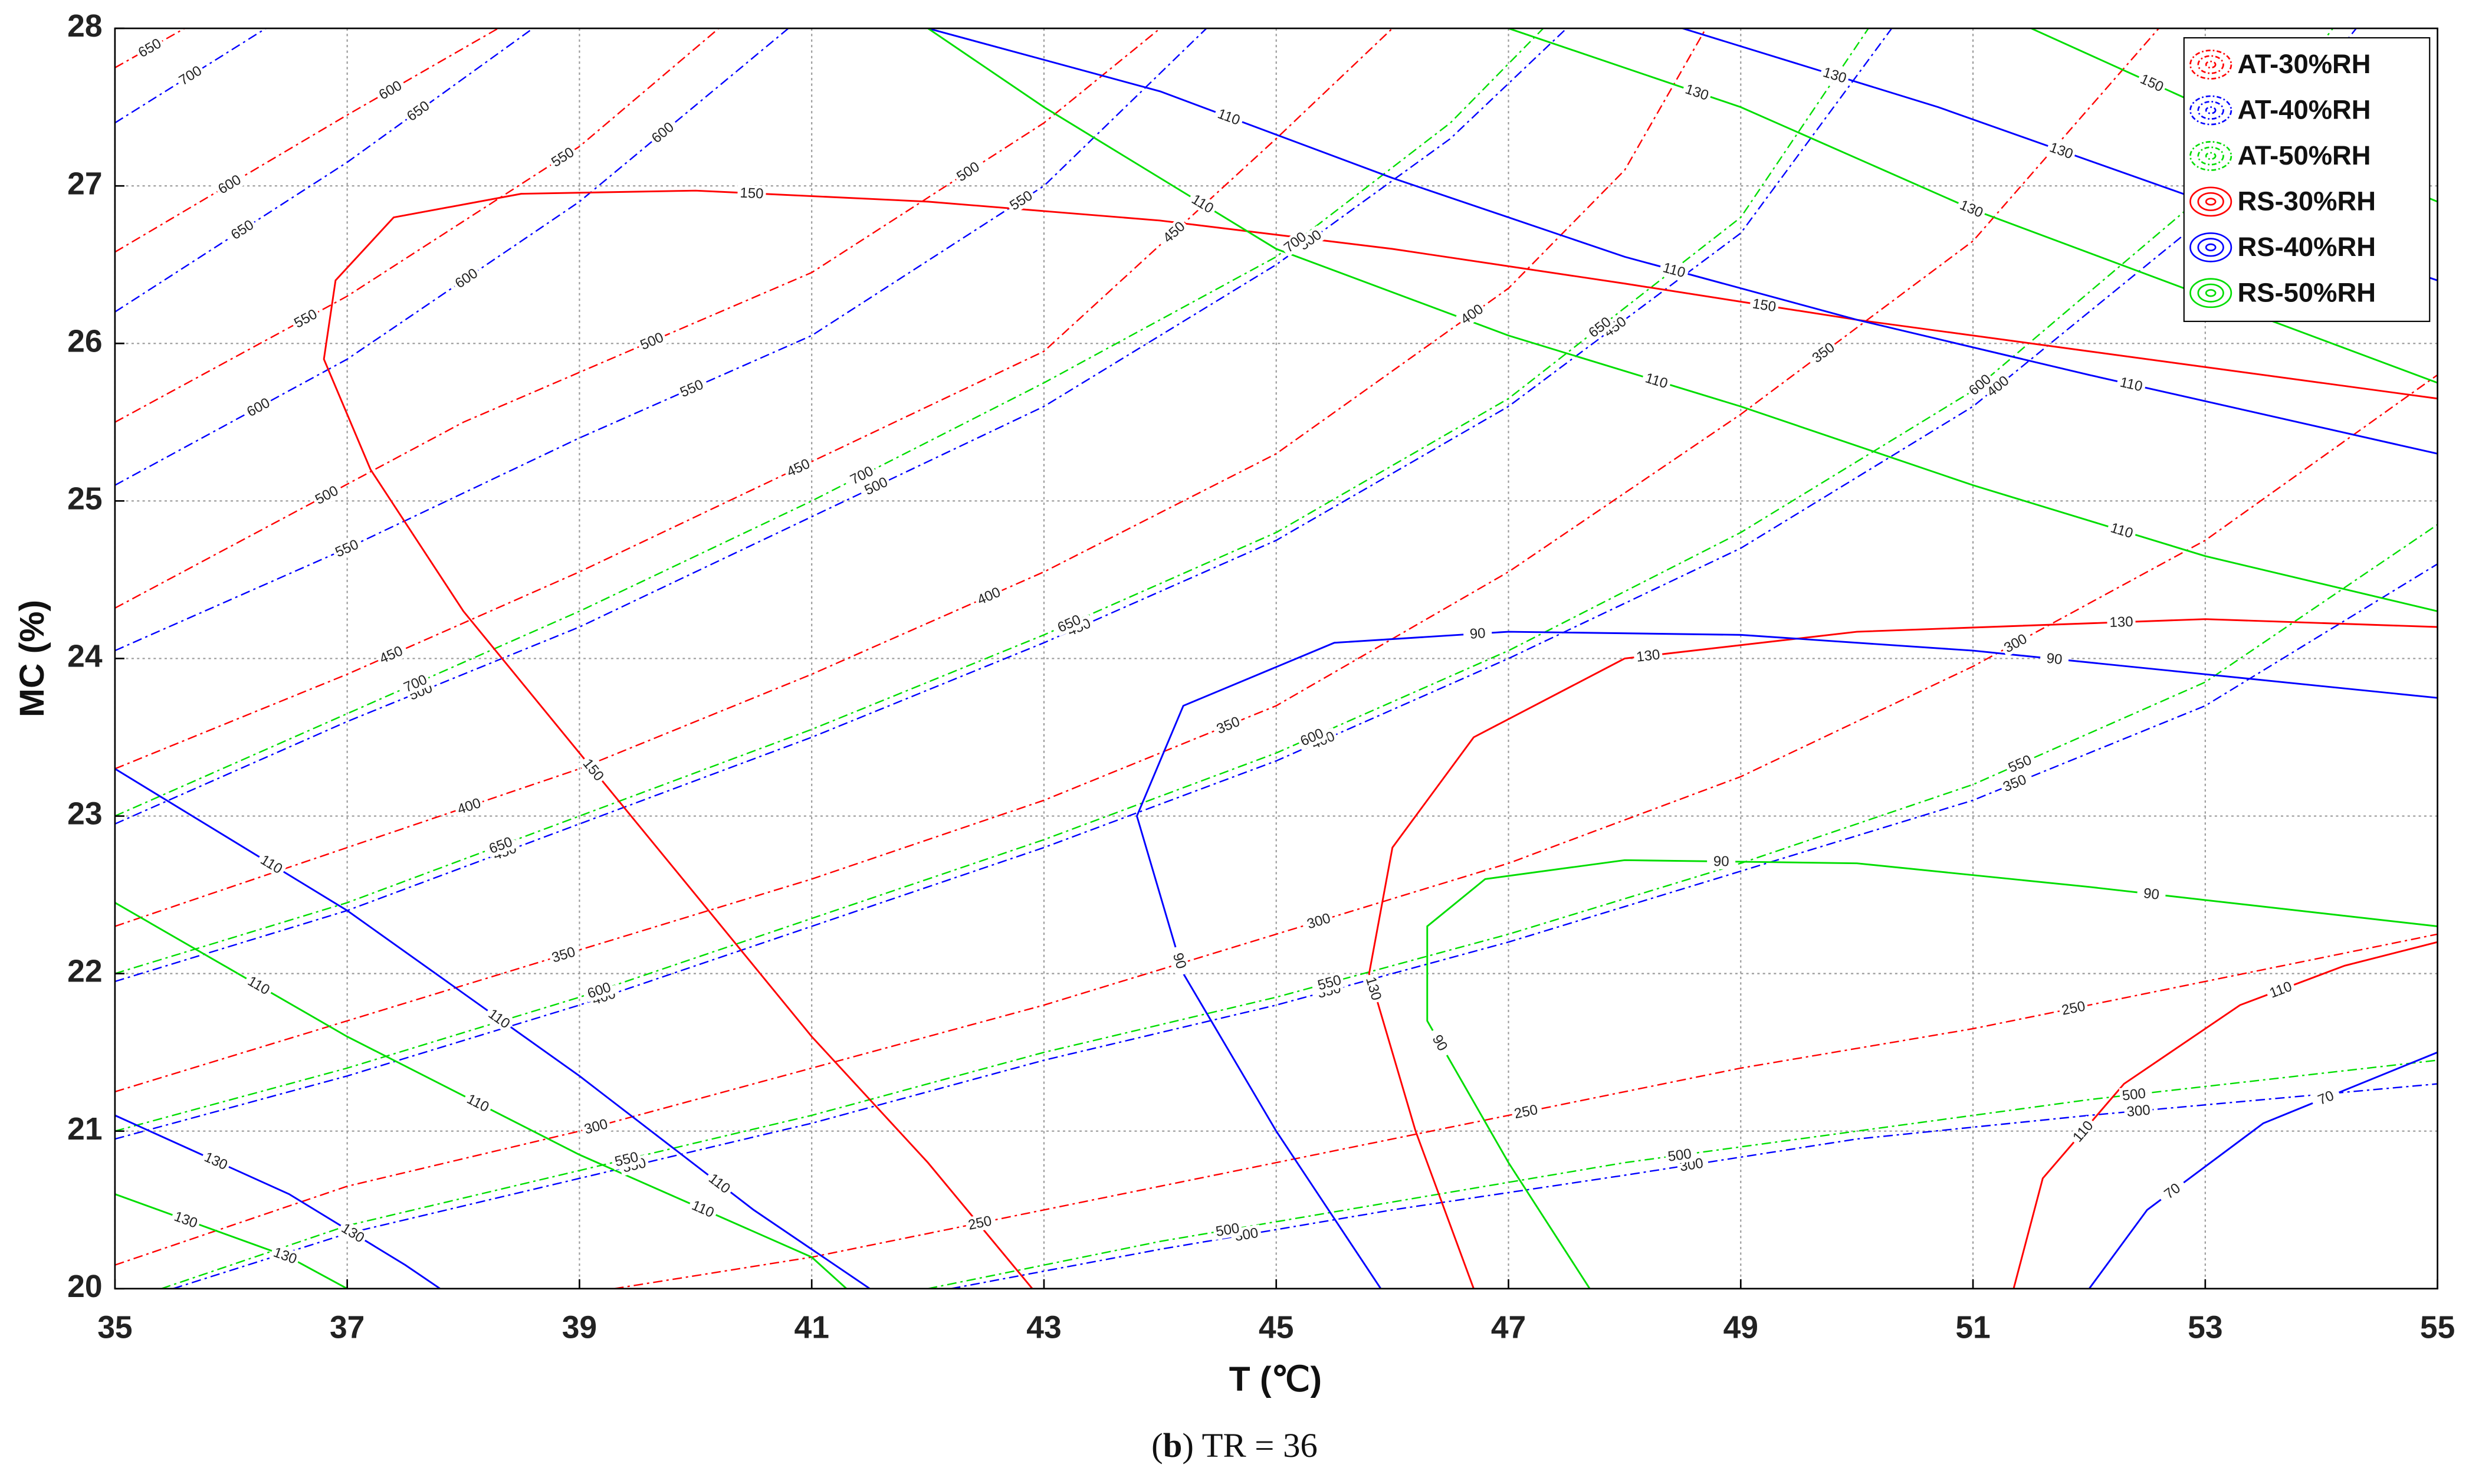  Describe the element at coordinates (1764, 305) in the screenshot. I see `contour-label: 150` at that location.